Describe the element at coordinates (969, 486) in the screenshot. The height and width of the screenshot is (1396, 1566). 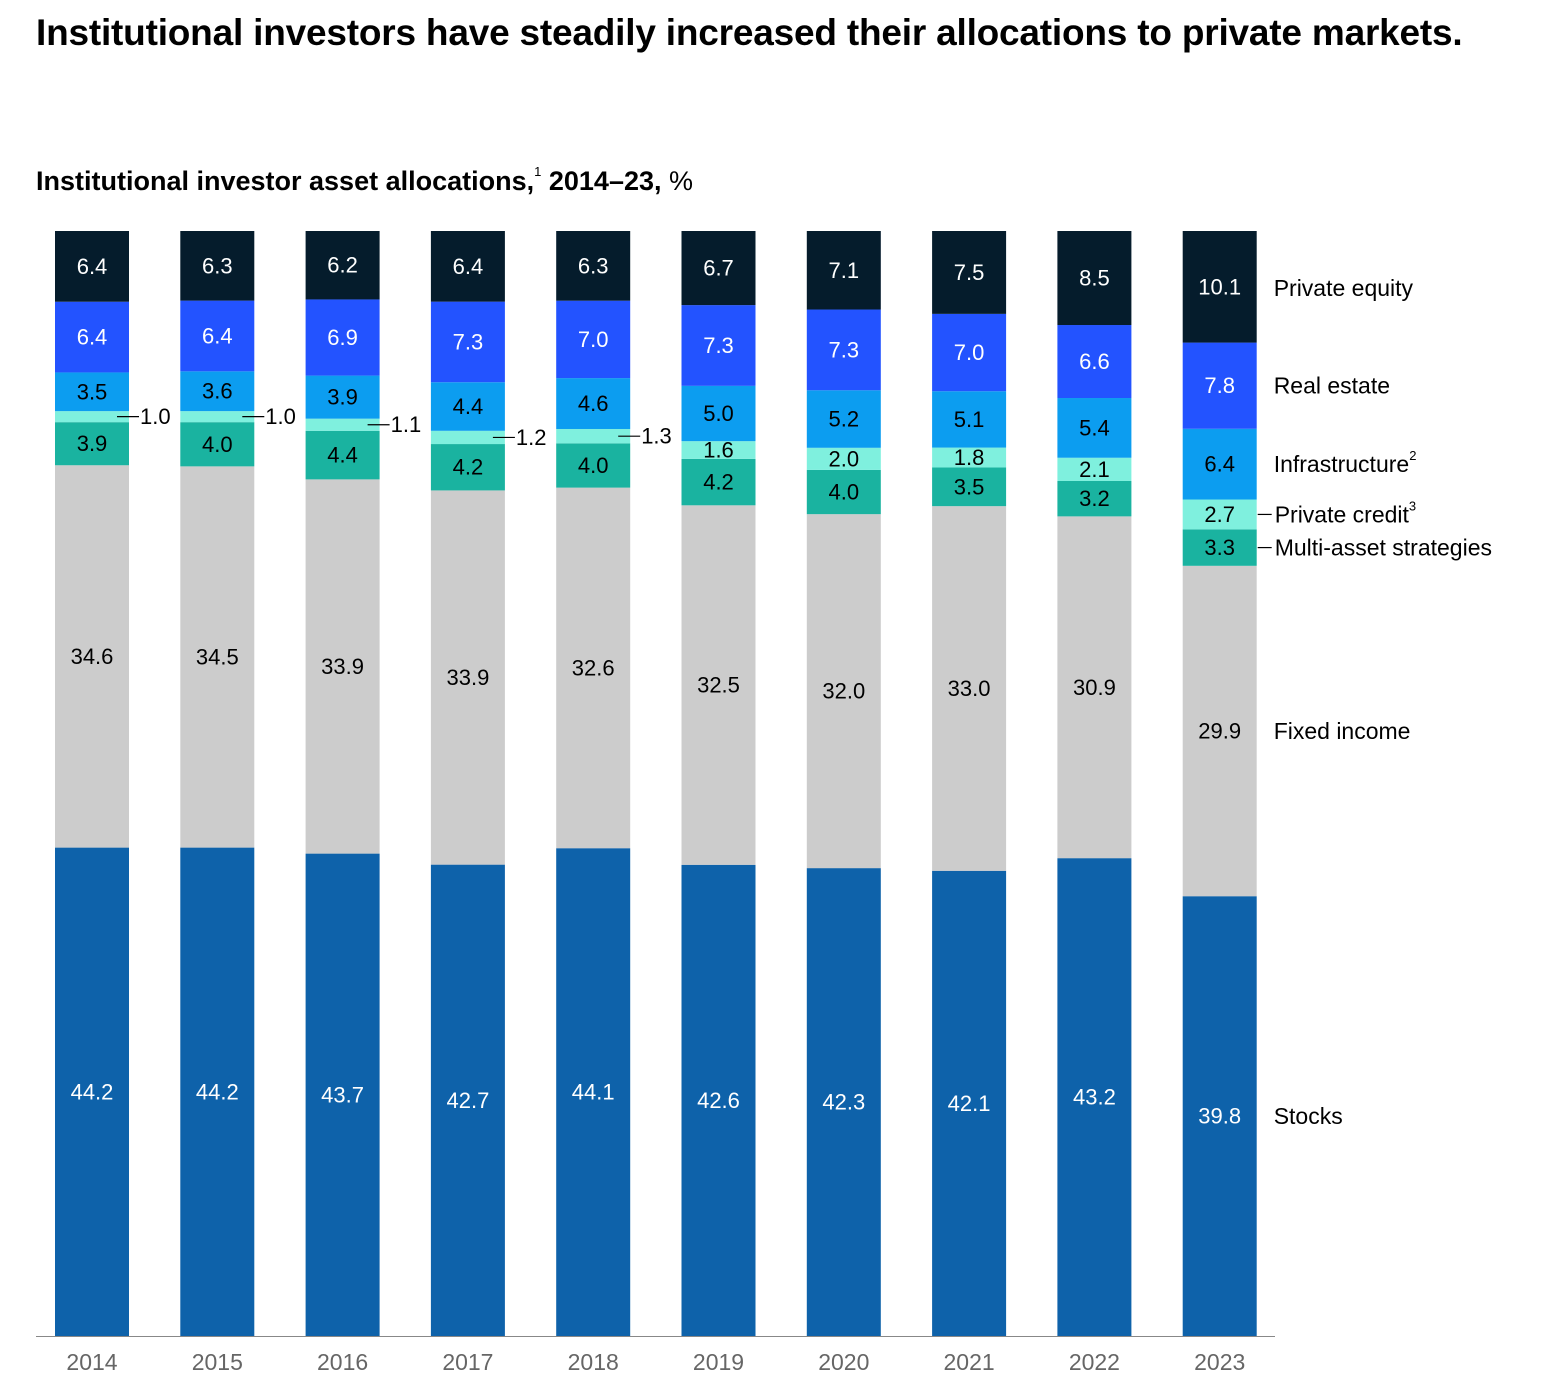
I see `data-label-multi-asset-strategies-2021: 3.5` at that location.